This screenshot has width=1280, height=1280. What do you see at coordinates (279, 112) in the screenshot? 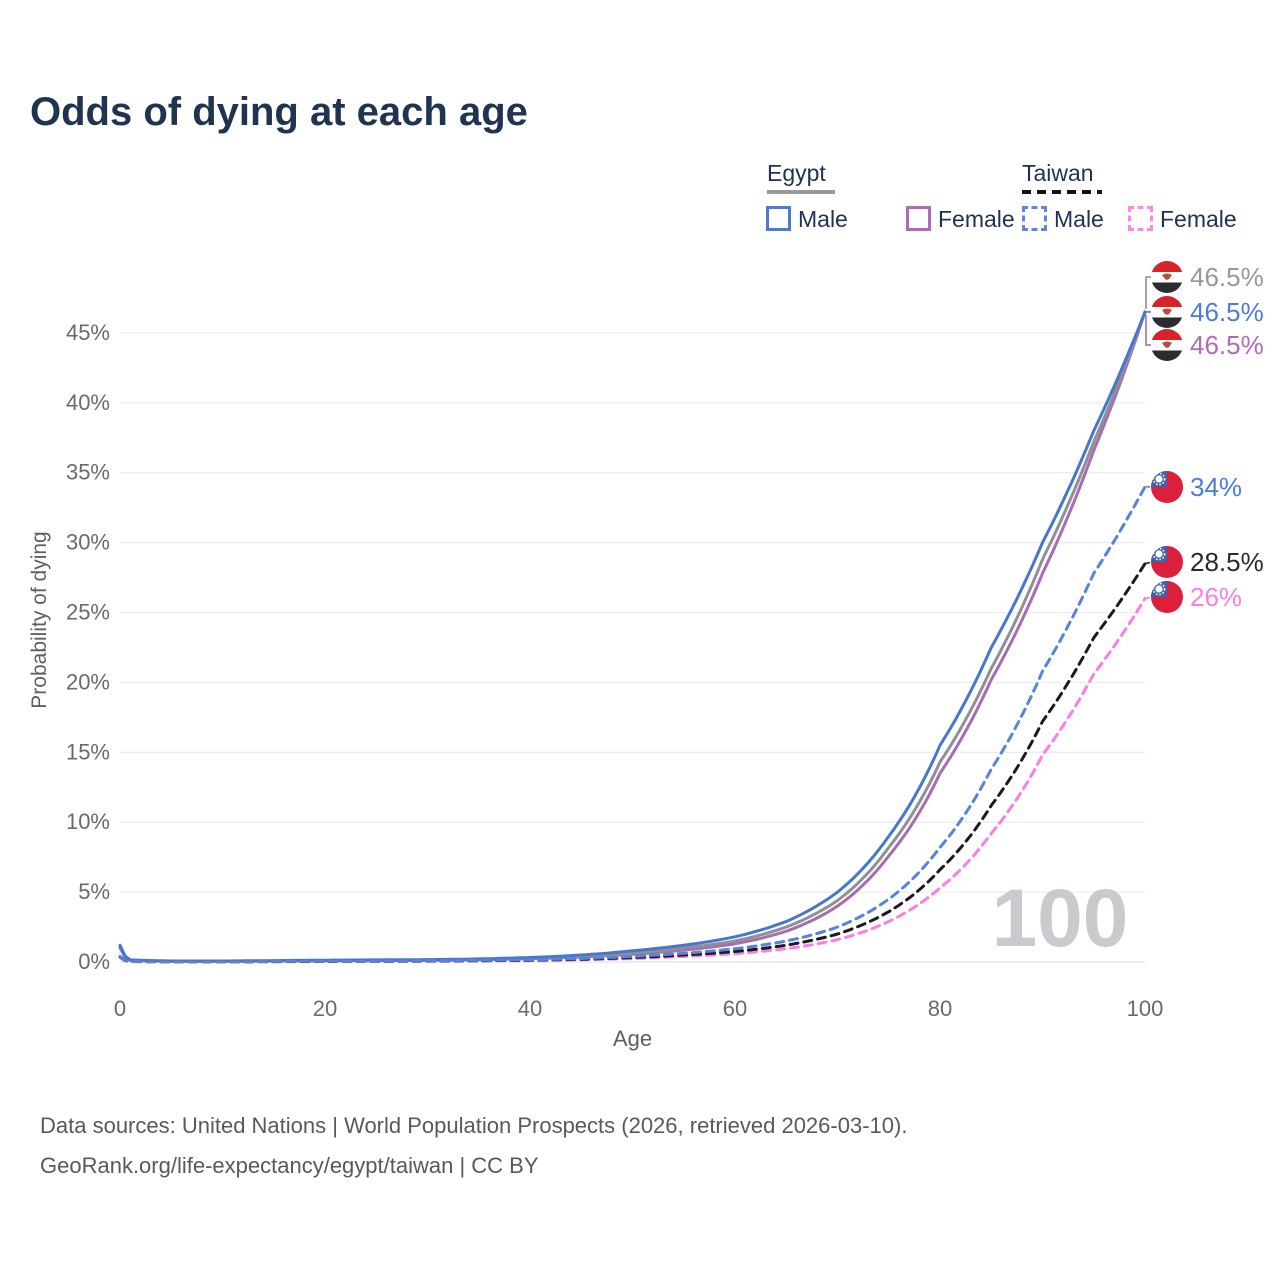
I see `page-title: Odds of dying at each age` at bounding box center [279, 112].